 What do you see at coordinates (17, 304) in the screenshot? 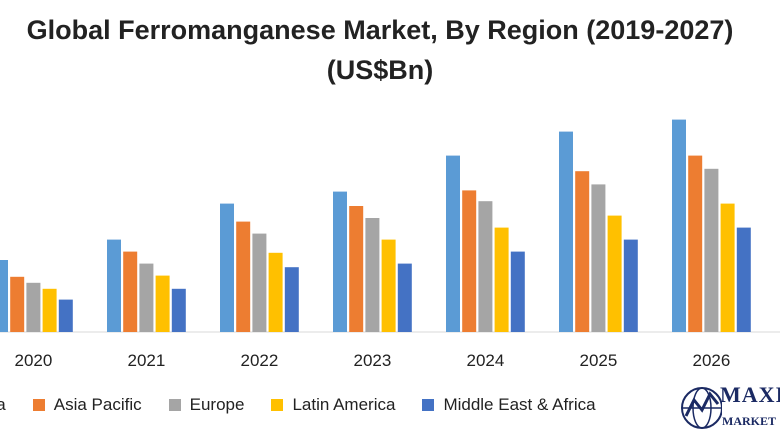
I see `bar-2020-asia-pacific` at bounding box center [17, 304].